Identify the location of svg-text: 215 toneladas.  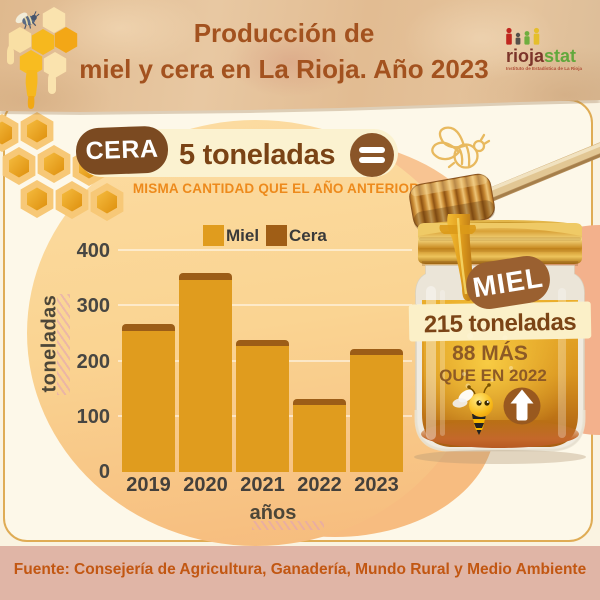
(500, 324).